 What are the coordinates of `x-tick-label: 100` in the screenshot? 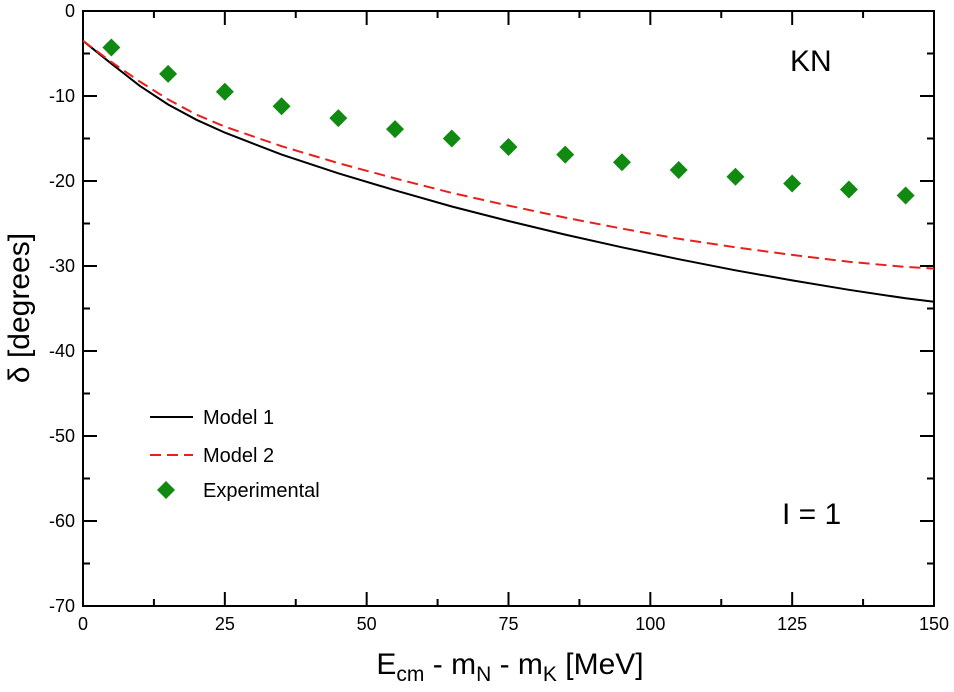 It's located at (650, 624).